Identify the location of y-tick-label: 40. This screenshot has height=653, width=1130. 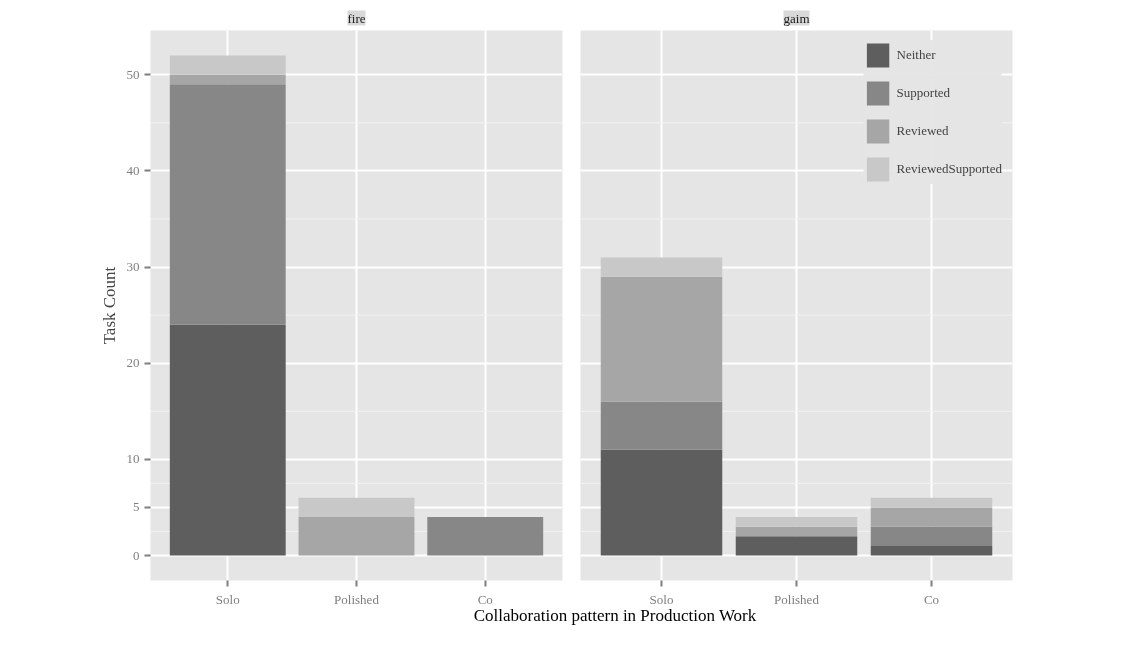
(133, 170).